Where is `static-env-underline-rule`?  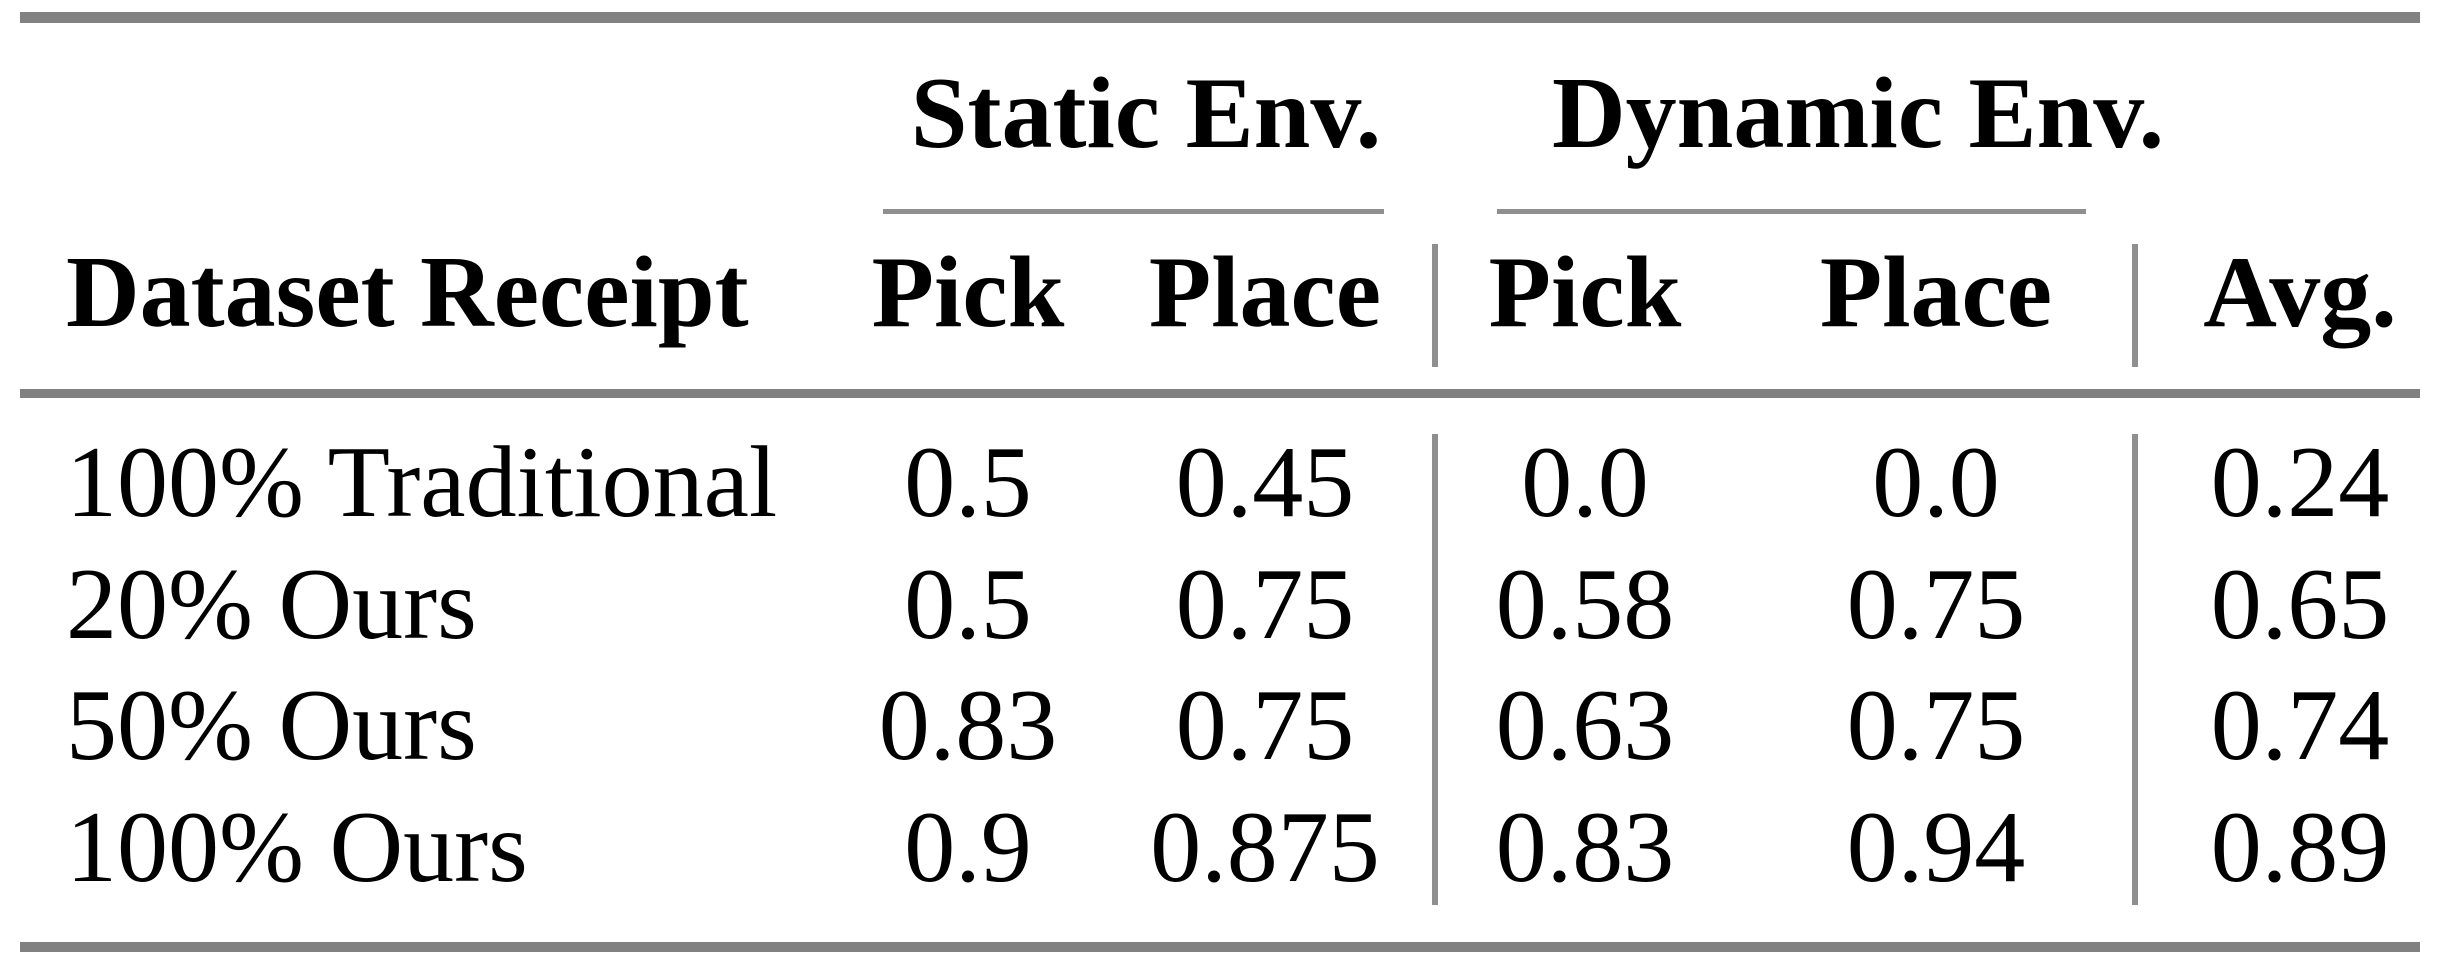
static-env-underline-rule is located at coordinates (1133, 211).